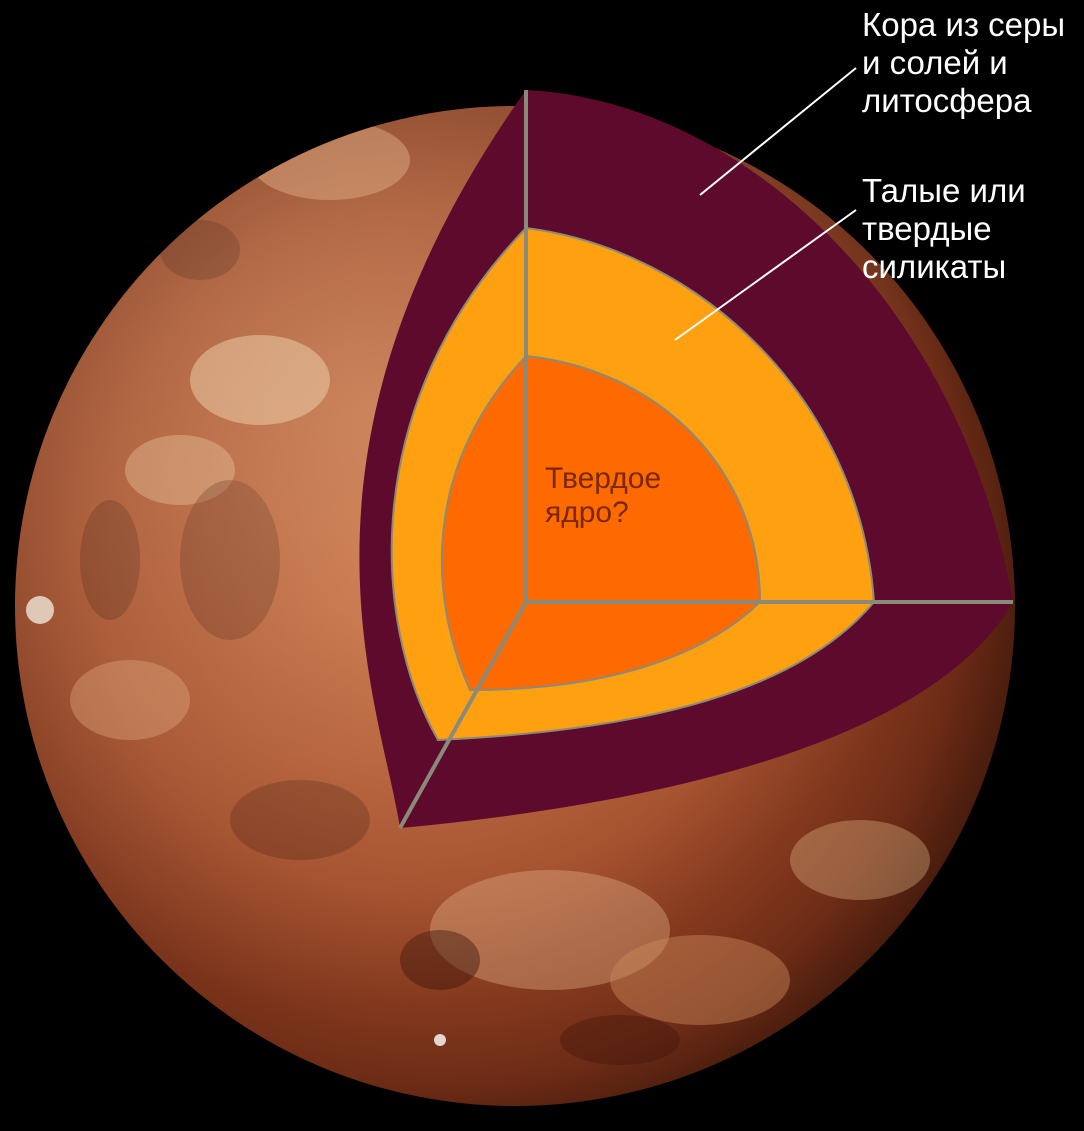 This screenshot has width=1084, height=1131. Describe the element at coordinates (964, 24) in the screenshot. I see `crust-label-line1: Кора из серы` at that location.